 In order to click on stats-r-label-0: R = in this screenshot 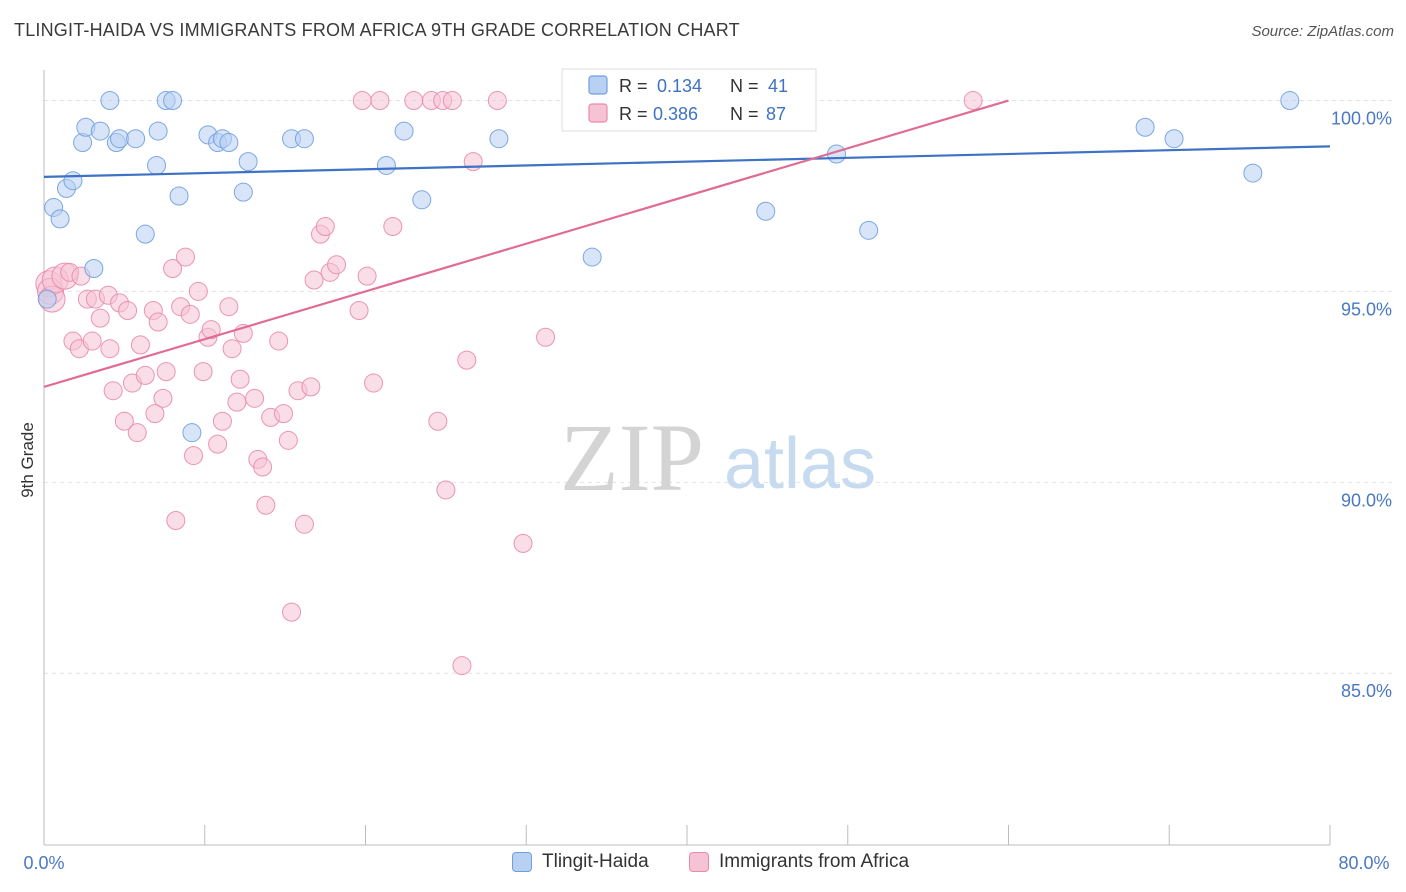, I will do `click(633, 86)`.